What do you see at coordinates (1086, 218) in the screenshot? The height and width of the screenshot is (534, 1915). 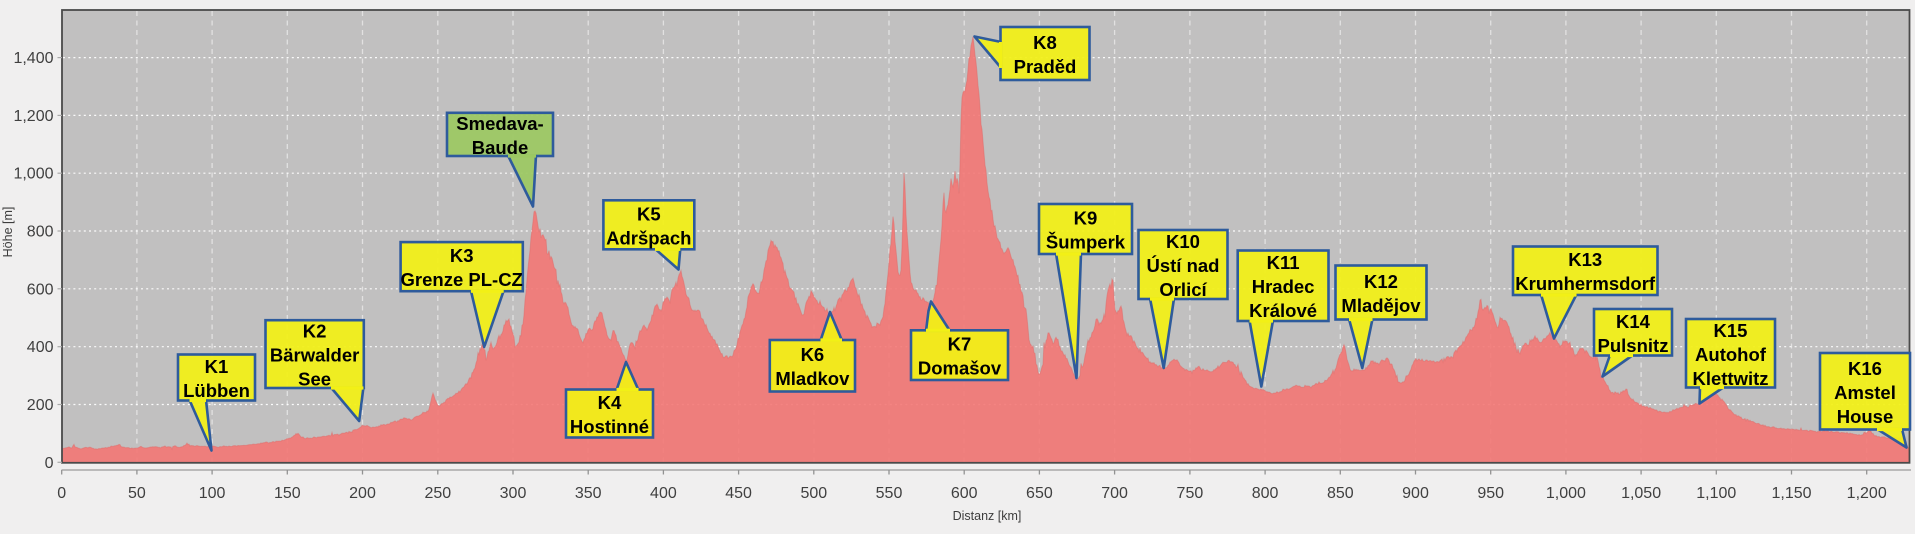 I see `svg-text: K9` at bounding box center [1086, 218].